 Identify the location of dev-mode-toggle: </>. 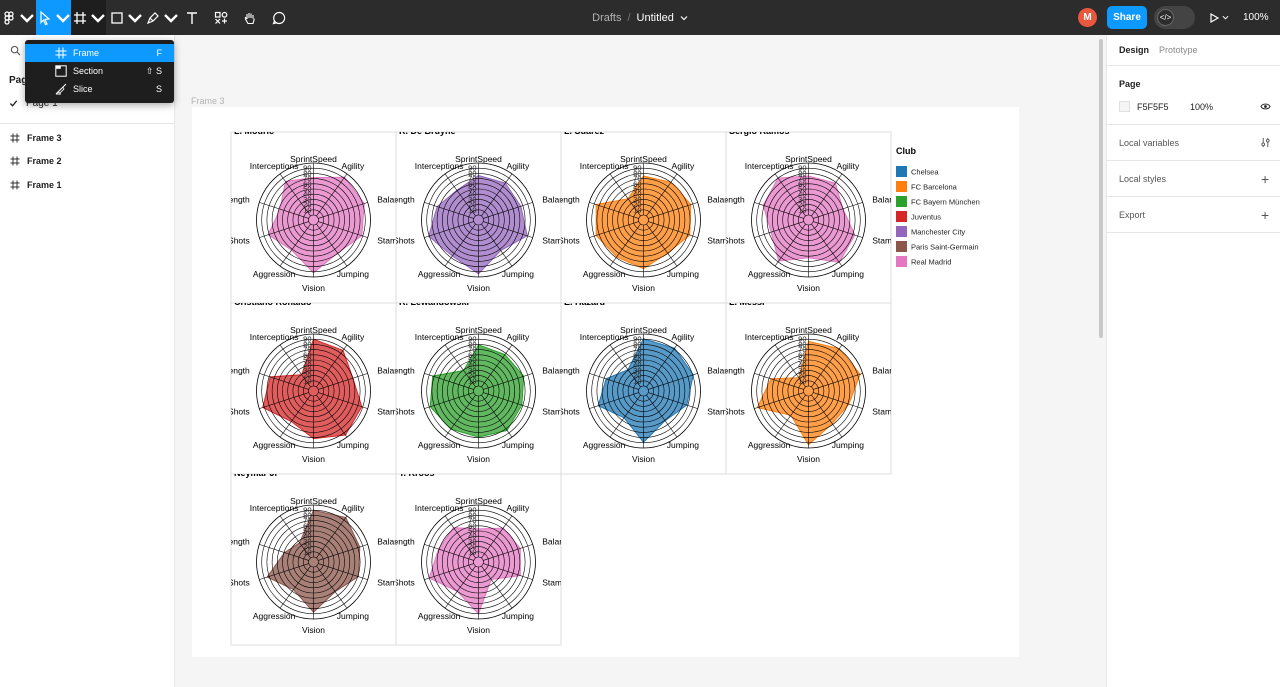
(1174, 17).